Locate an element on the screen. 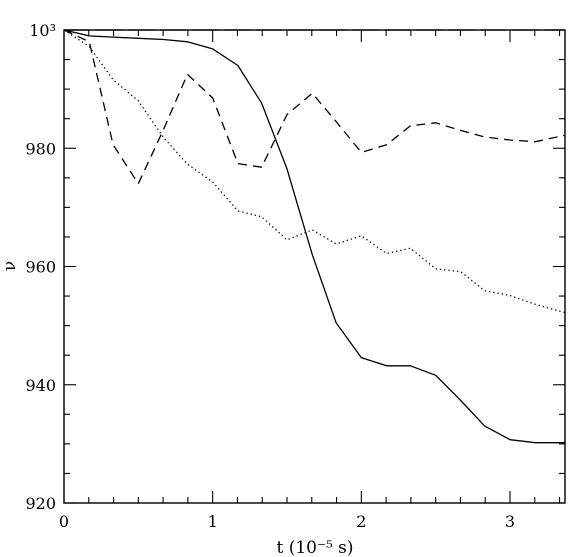 The height and width of the screenshot is (557, 568). y-tick-label: 920 is located at coordinates (40, 503).